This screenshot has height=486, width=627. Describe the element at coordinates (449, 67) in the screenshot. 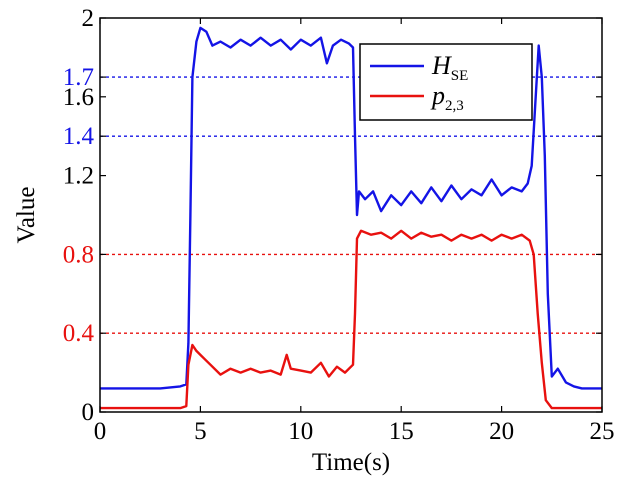

I see `legend-label-hse: HSE` at that location.